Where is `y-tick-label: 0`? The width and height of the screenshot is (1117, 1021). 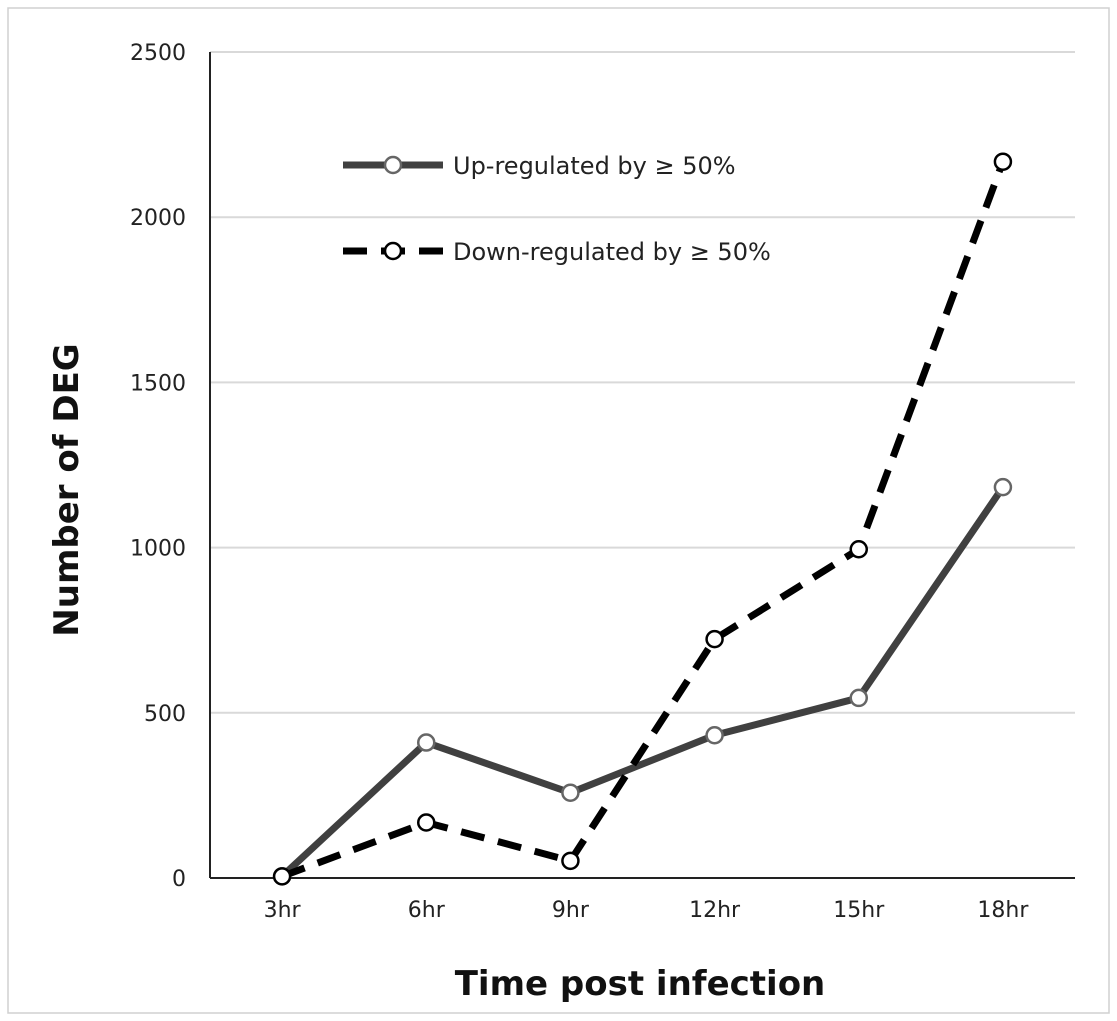
y-tick-label: 0 is located at coordinates (179, 879).